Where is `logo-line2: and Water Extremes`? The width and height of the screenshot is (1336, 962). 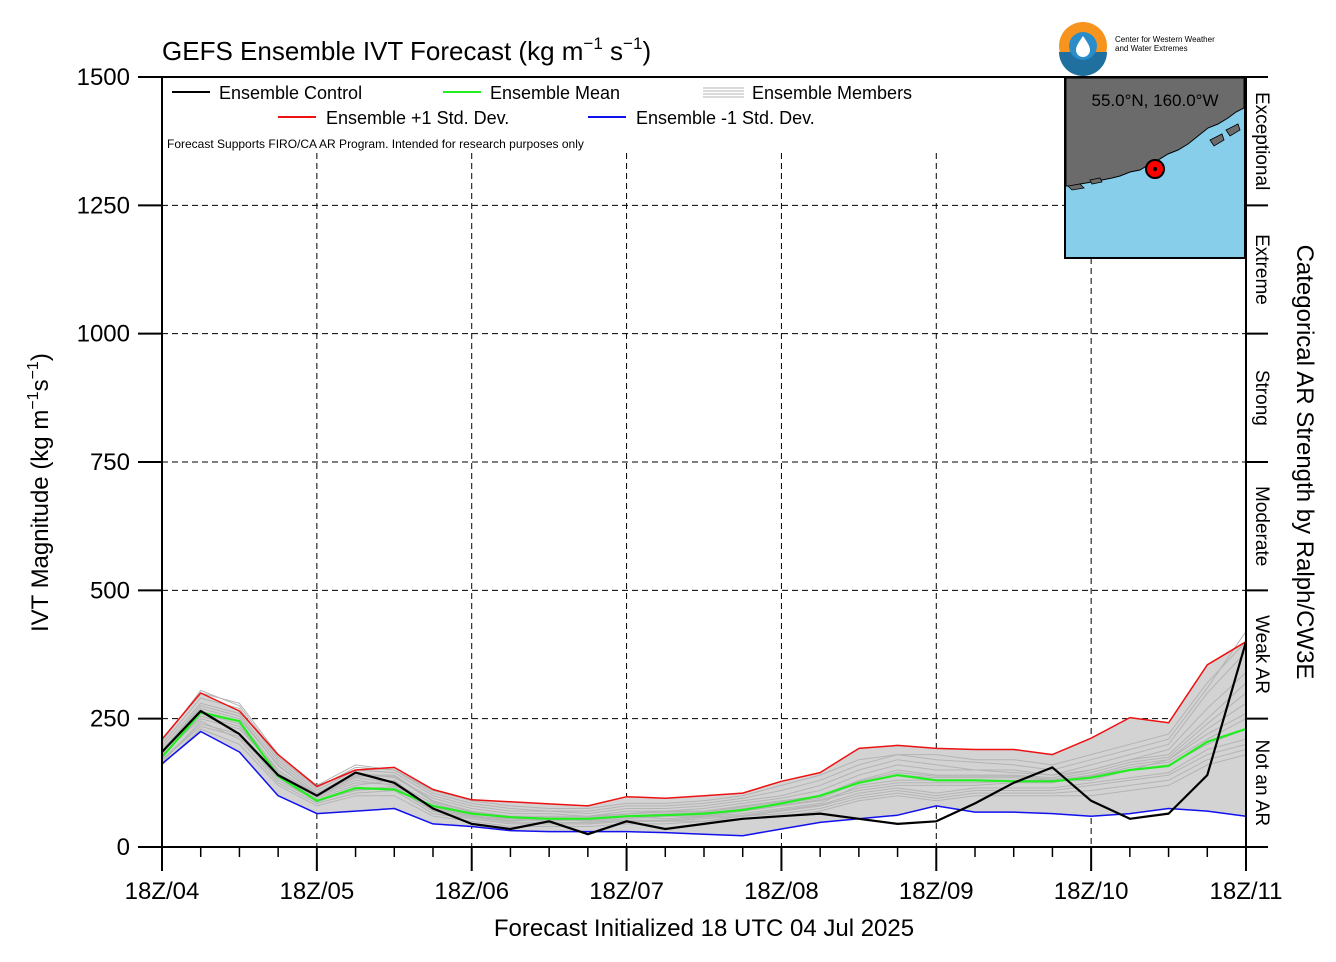
logo-line2: and Water Extremes is located at coordinates (1151, 48).